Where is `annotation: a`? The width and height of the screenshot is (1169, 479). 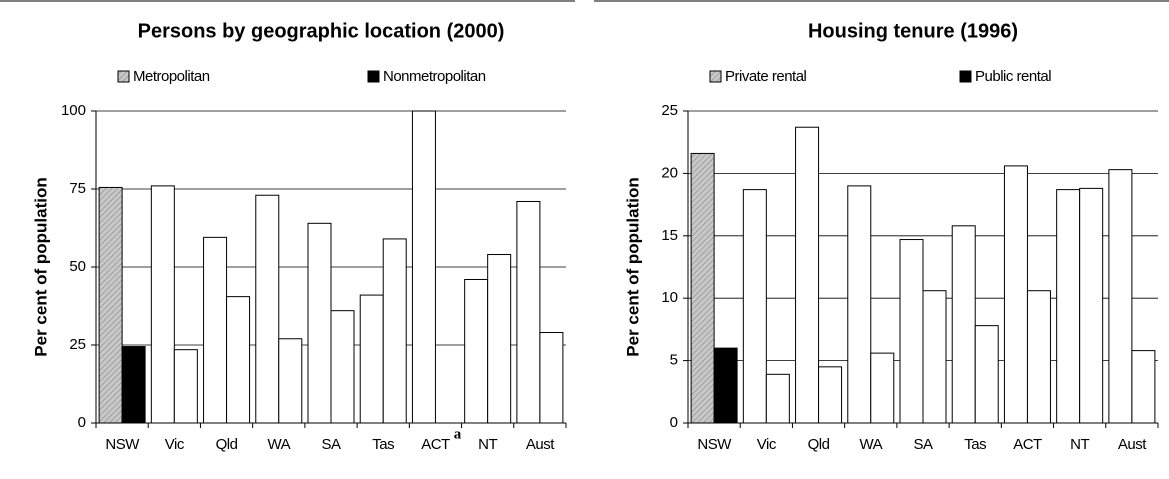 annotation: a is located at coordinates (458, 434).